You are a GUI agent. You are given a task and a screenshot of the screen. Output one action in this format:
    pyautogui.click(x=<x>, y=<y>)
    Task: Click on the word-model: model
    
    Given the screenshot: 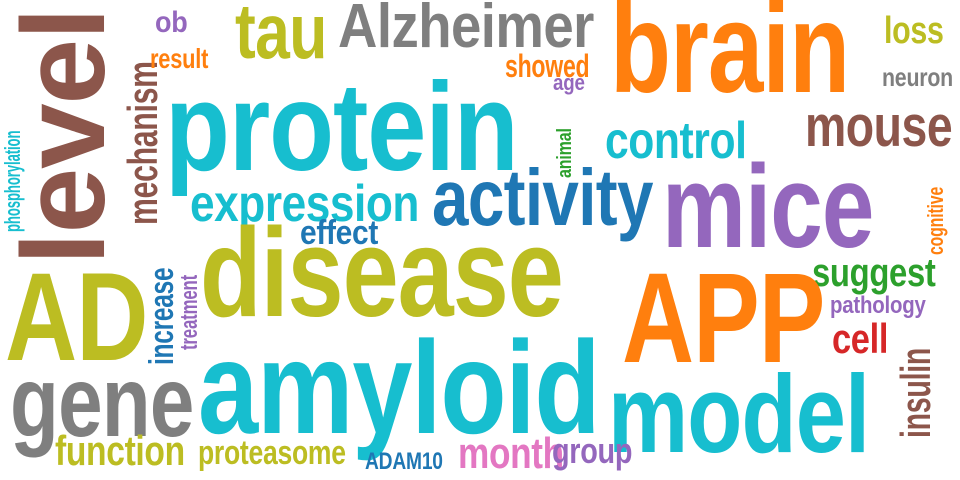 What is the action you would take?
    pyautogui.click(x=739, y=414)
    